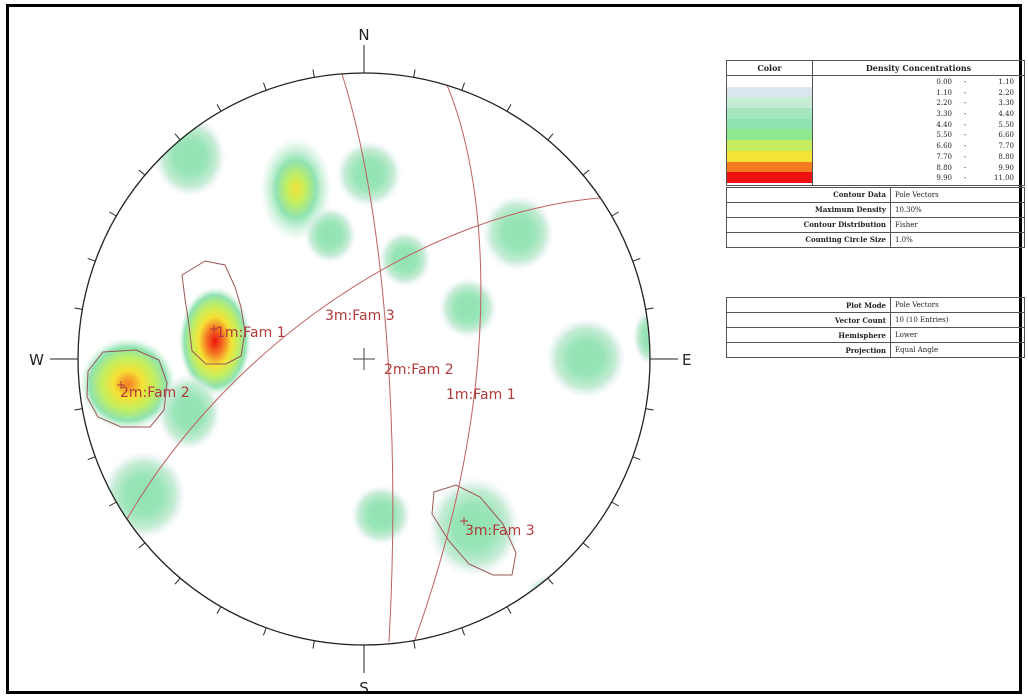 This screenshot has height=697, width=1028. I want to click on legend-range-row: 4.40 - 5.50, so click(918, 125).